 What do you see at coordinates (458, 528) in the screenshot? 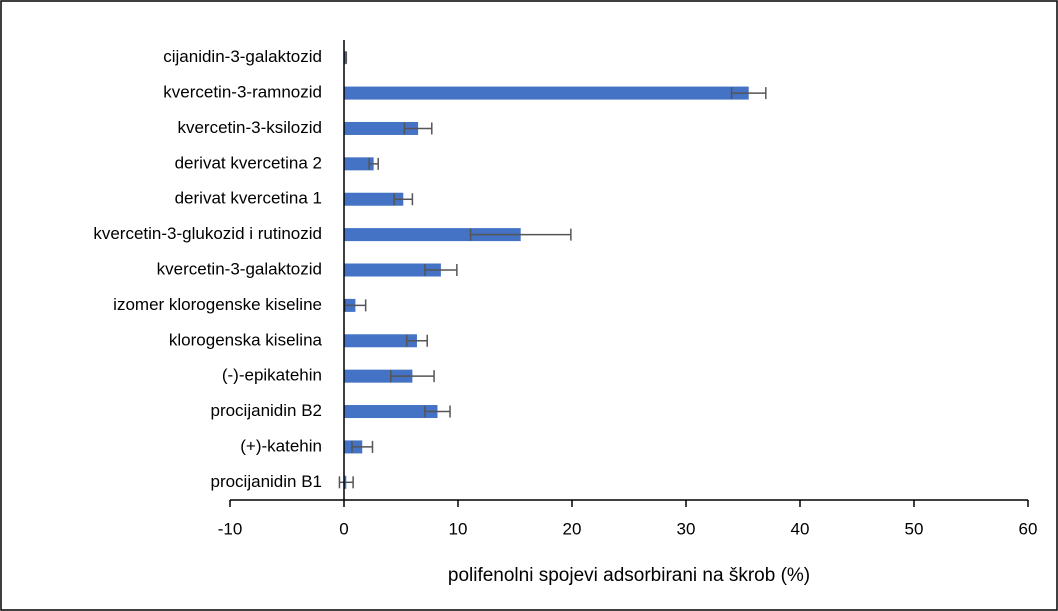
I see `x-tick-label: 10` at bounding box center [458, 528].